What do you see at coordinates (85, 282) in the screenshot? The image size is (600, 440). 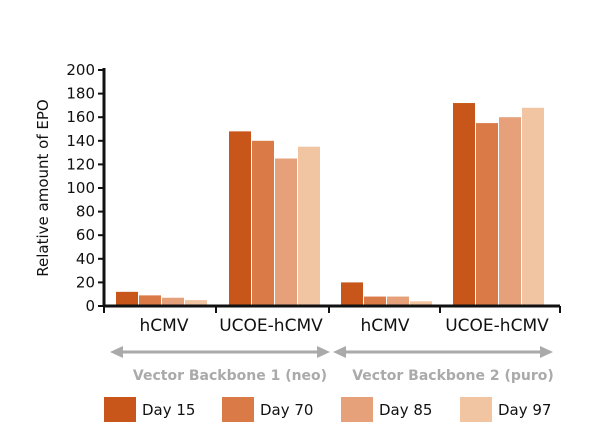 I see `y-tick-label-20: 20` at bounding box center [85, 282].